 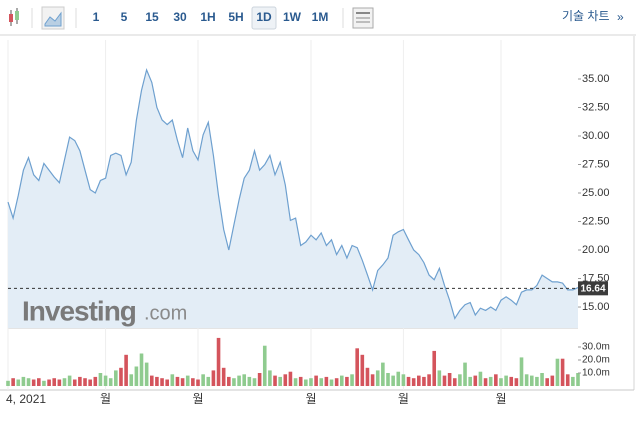 I want to click on interval-button: 1M, so click(x=320, y=17).